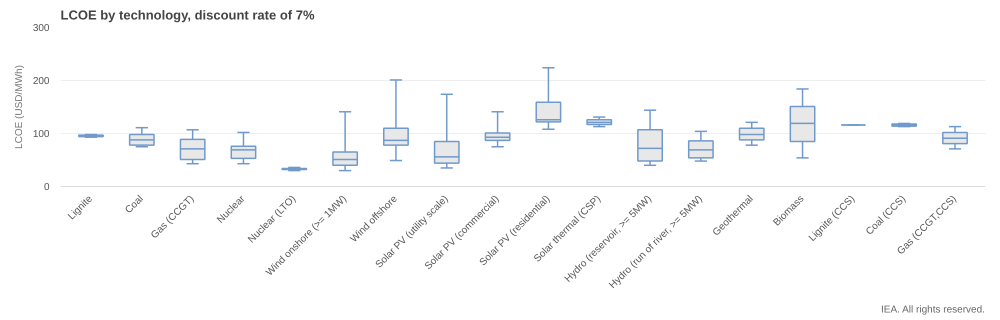 This screenshot has width=1000, height=320. What do you see at coordinates (41, 81) in the screenshot?
I see `y-tick-label: 200` at bounding box center [41, 81].